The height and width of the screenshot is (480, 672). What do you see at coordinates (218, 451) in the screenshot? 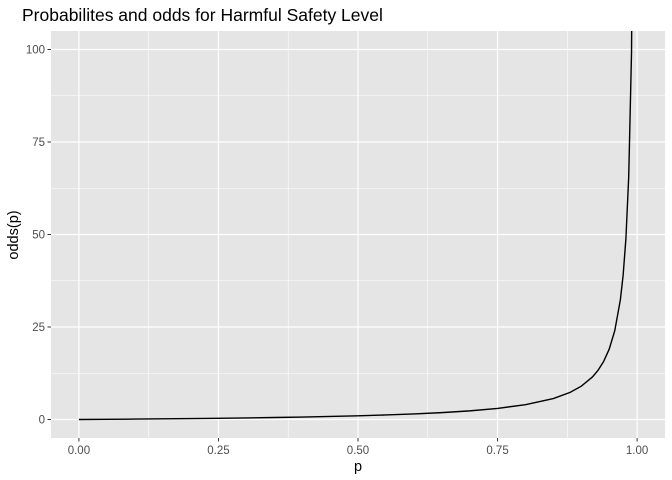
I see `x-tick-label: 0.25` at bounding box center [218, 451].